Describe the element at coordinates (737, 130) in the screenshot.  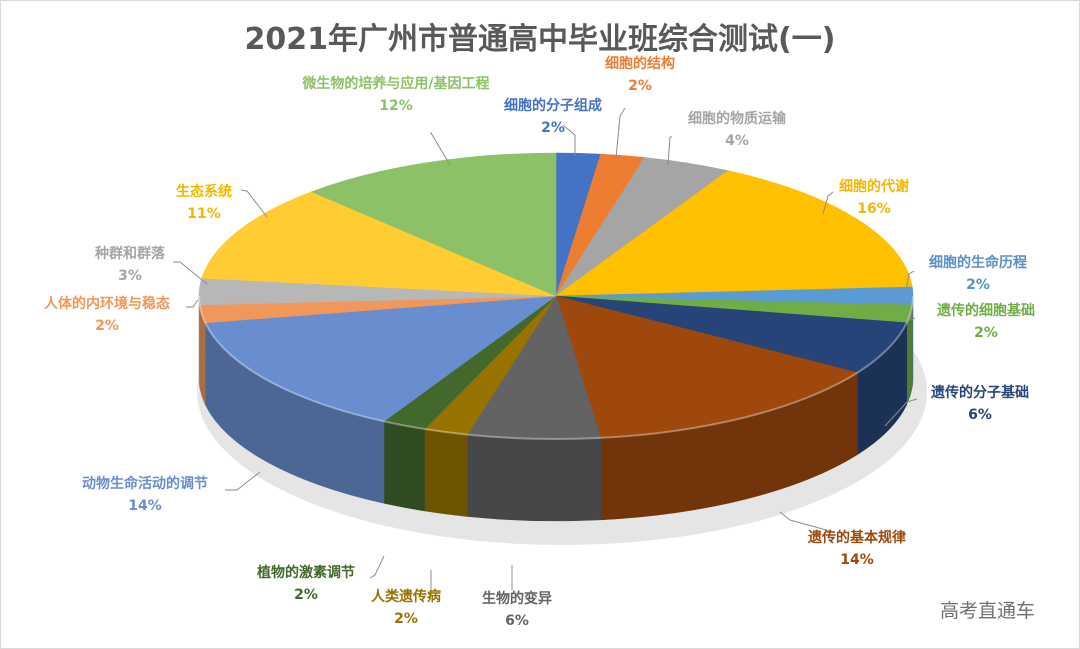
I see `data-label: 细胞的物质运输 4%` at that location.